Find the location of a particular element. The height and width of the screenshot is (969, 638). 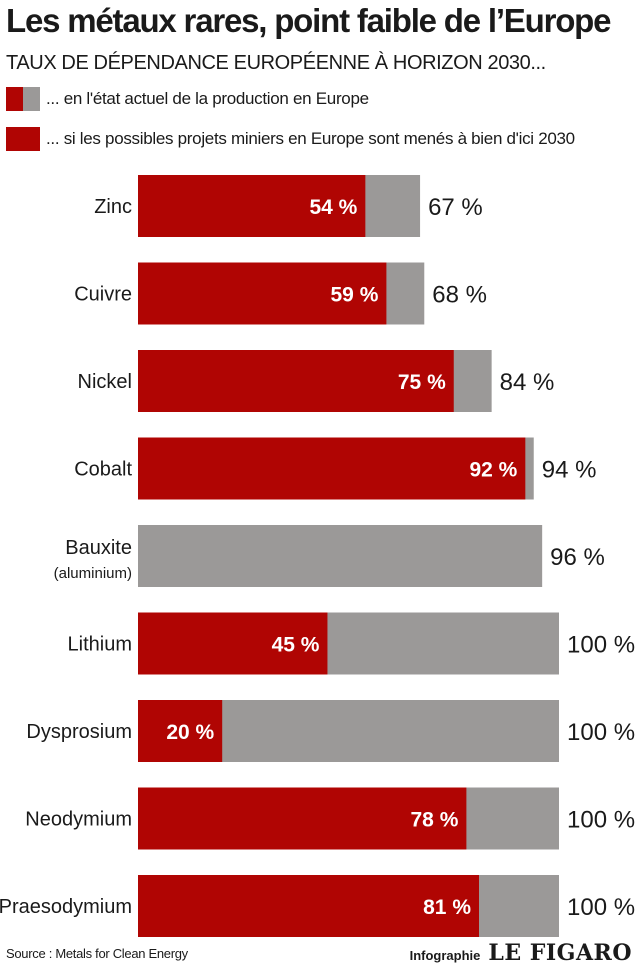

bar-projects-zinc is located at coordinates (252, 206).